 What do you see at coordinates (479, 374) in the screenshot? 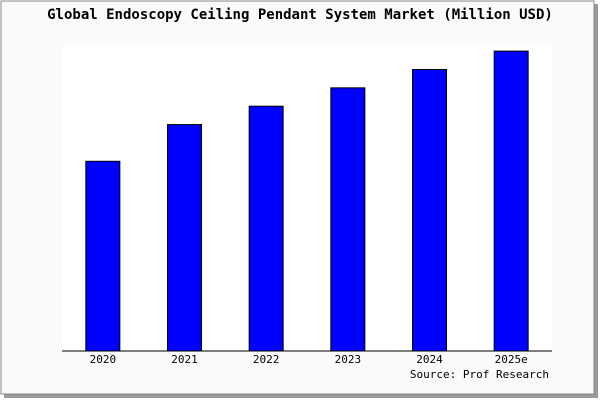
I see `source-note: Source: Prof Research` at bounding box center [479, 374].